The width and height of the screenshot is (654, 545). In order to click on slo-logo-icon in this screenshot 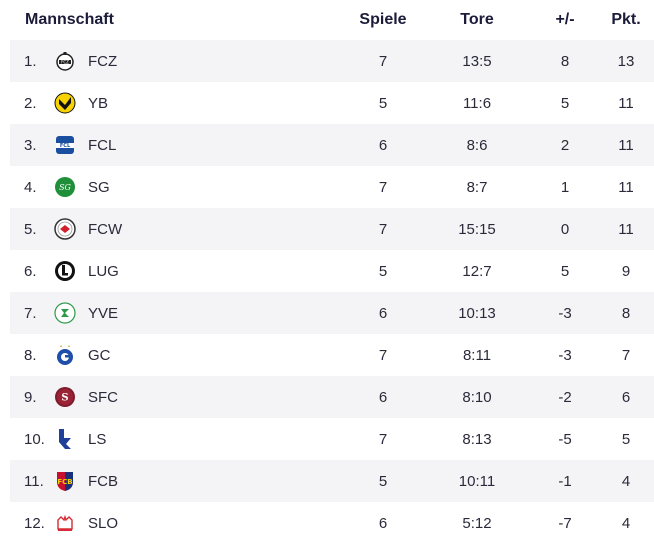, I will do `click(65, 523)`.